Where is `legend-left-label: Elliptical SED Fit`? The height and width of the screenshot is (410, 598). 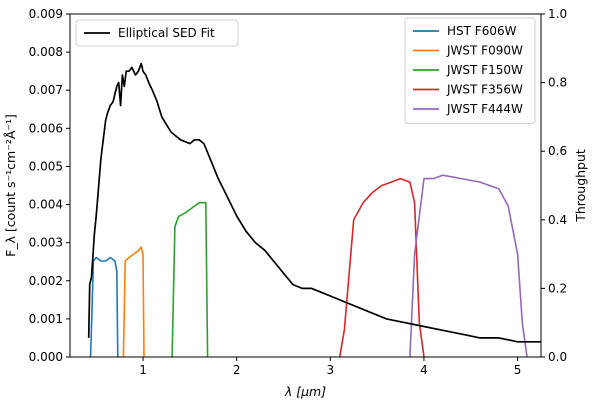
legend-left-label: Elliptical SED Fit is located at coordinates (166, 33).